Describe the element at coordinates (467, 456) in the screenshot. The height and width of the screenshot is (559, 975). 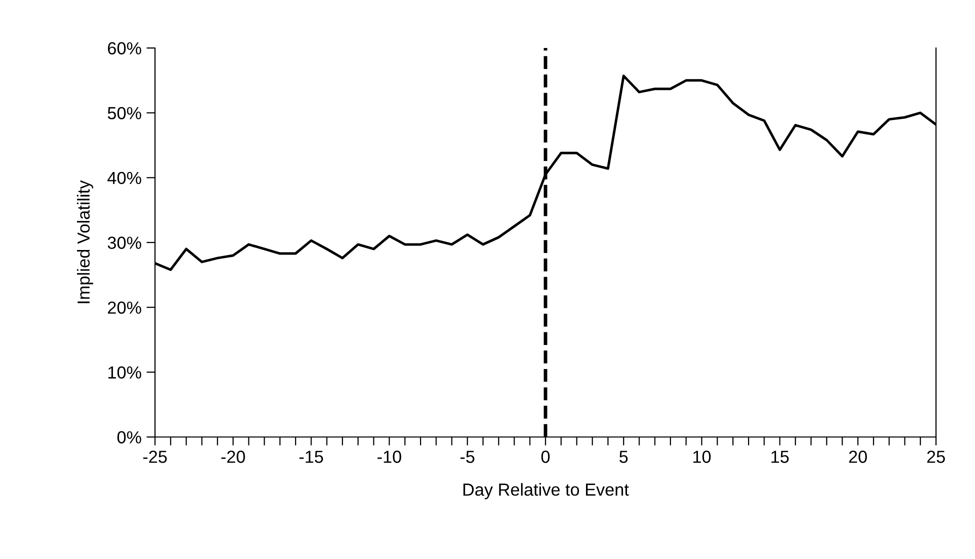
I see `x-tick-label: -5` at that location.